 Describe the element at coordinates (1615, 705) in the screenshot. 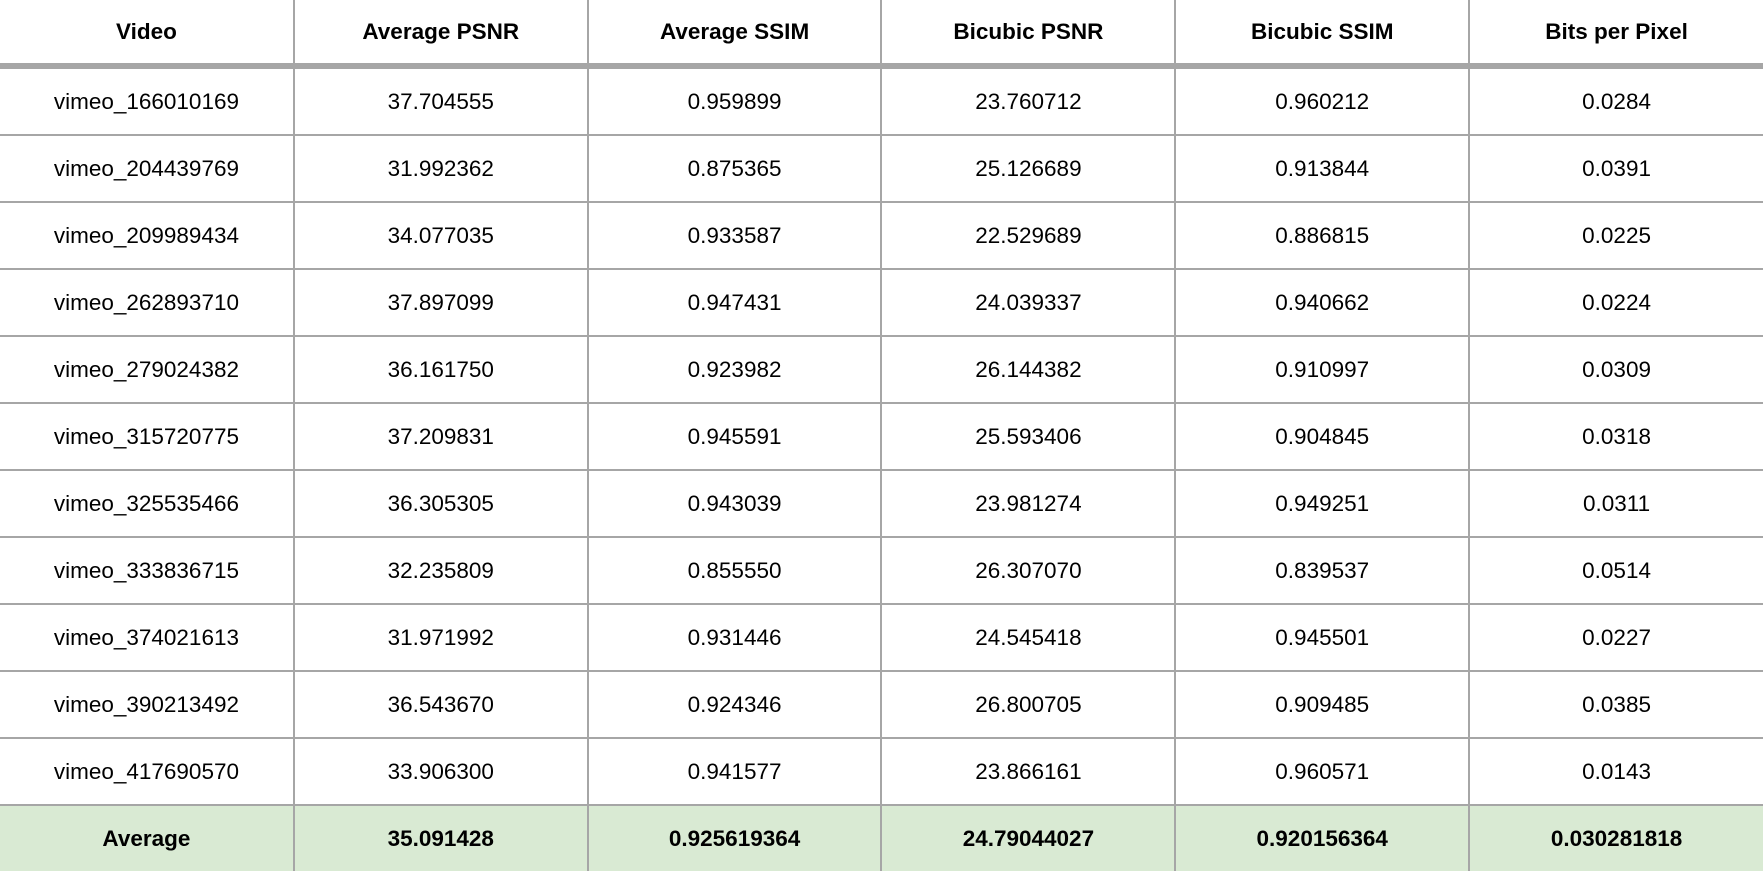

I see `cell-bits-per-pixel: 0.0385` at that location.